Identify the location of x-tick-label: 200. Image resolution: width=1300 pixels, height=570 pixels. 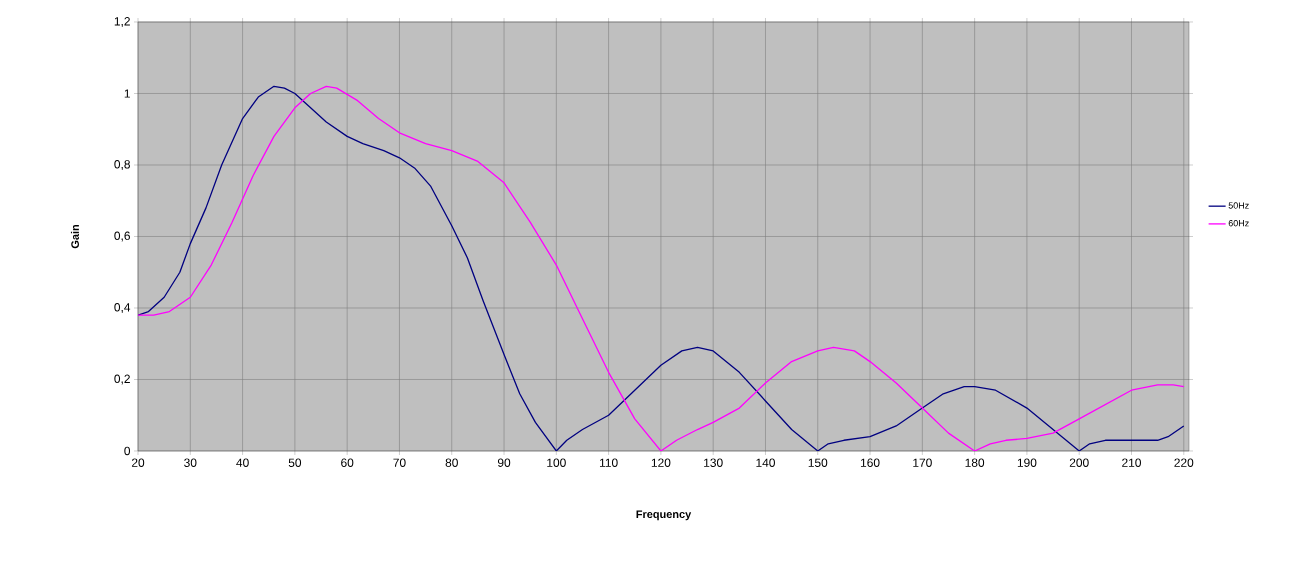
(1079, 462).